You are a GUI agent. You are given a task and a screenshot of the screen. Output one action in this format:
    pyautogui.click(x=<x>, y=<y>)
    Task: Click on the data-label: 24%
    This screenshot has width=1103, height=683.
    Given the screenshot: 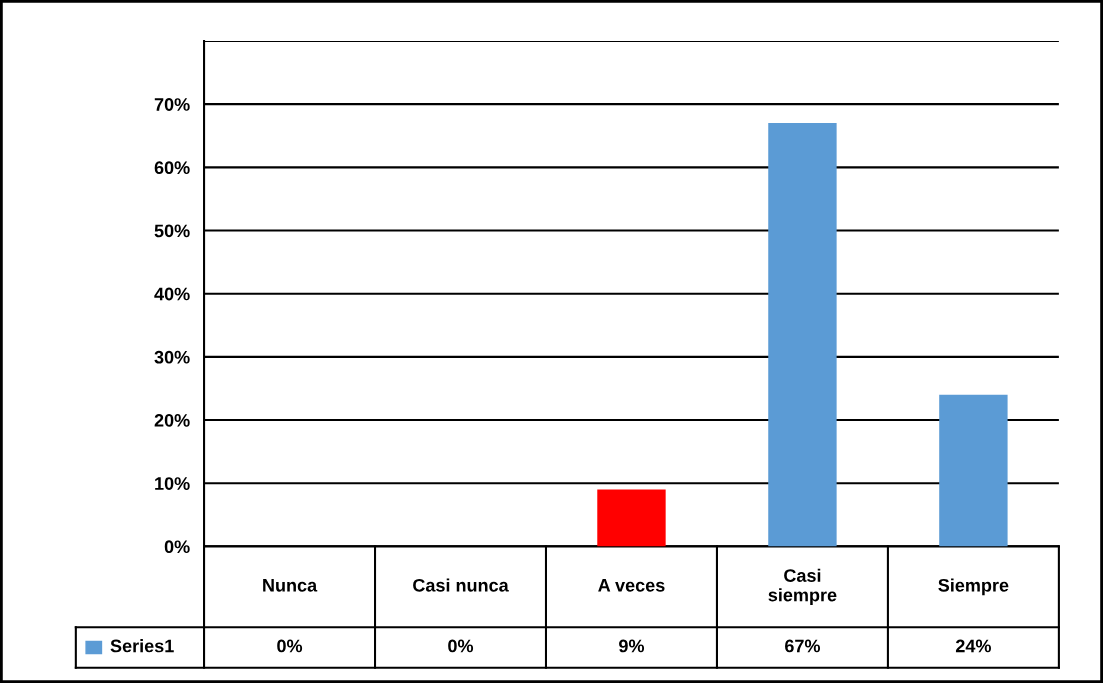 What is the action you would take?
    pyautogui.click(x=973, y=646)
    